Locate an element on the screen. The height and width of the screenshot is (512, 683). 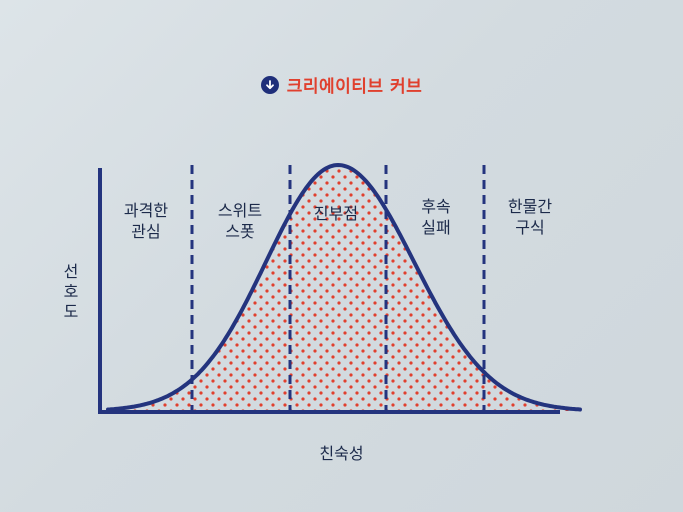
stage-label-sweet-spot: 스위트 스폿 is located at coordinates (240, 221).